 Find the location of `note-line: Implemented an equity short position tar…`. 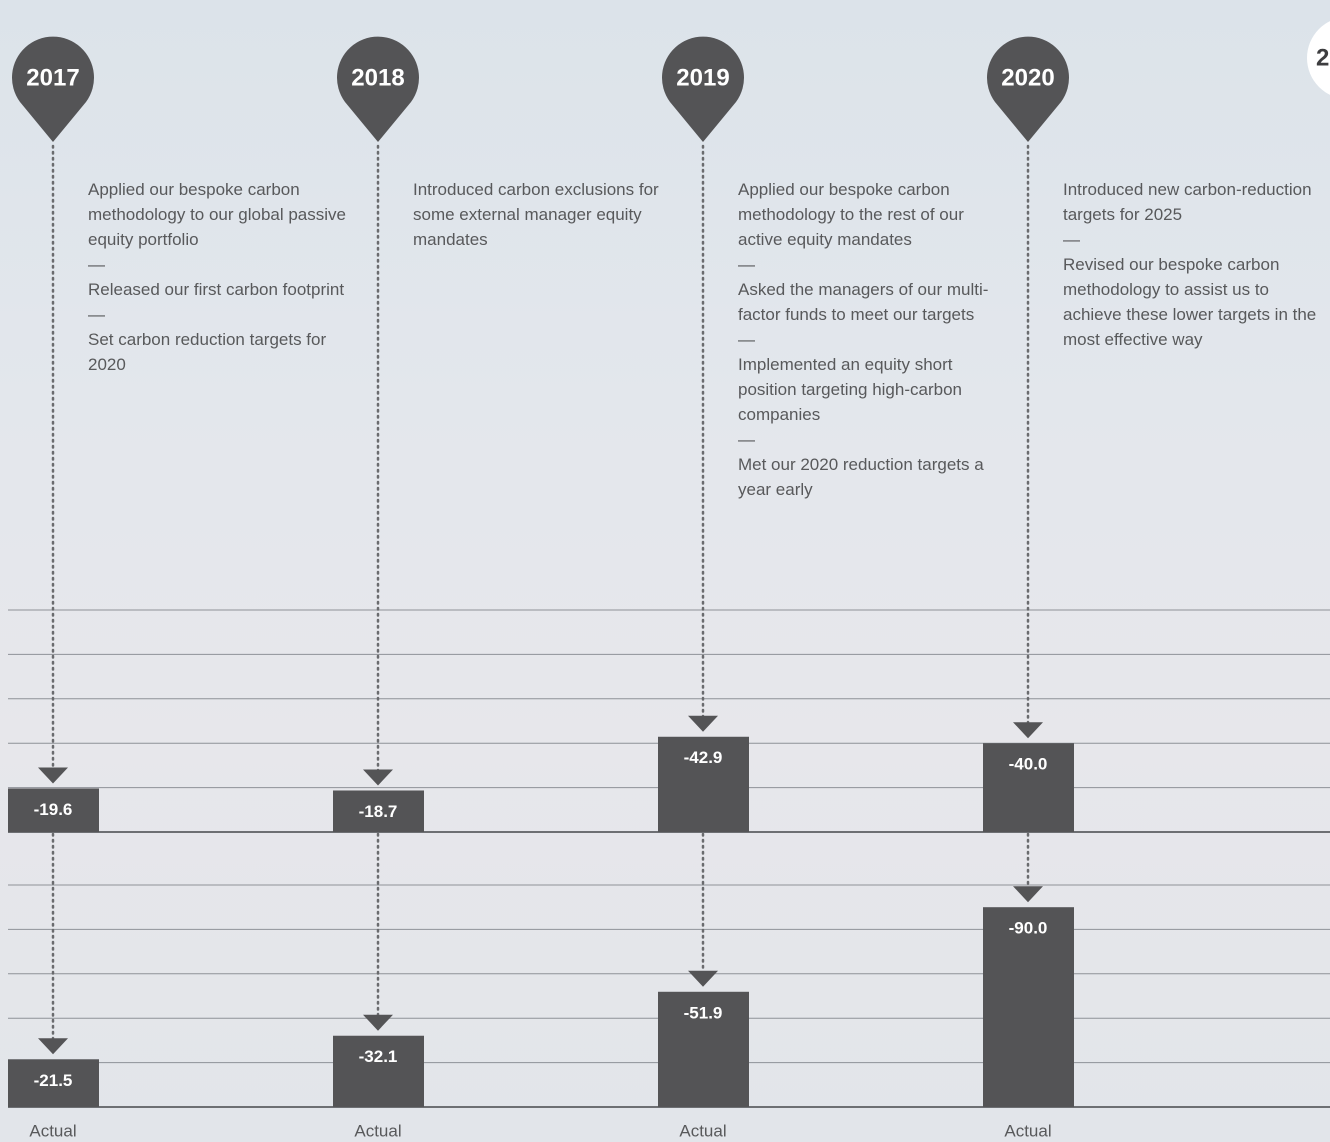

note-line: Implemented an equity short position tar… is located at coordinates (850, 389).